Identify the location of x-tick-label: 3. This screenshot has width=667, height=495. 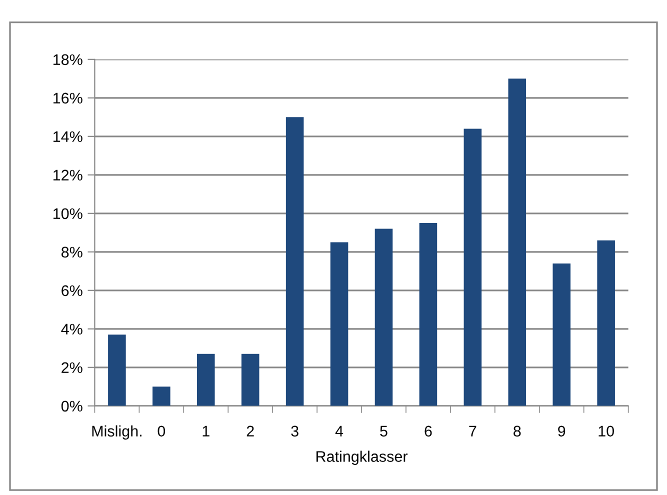
(294, 431).